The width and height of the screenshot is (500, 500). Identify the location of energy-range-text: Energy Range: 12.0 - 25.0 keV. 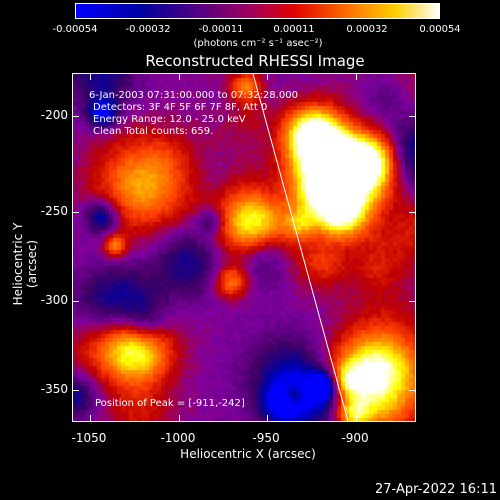
(169, 119).